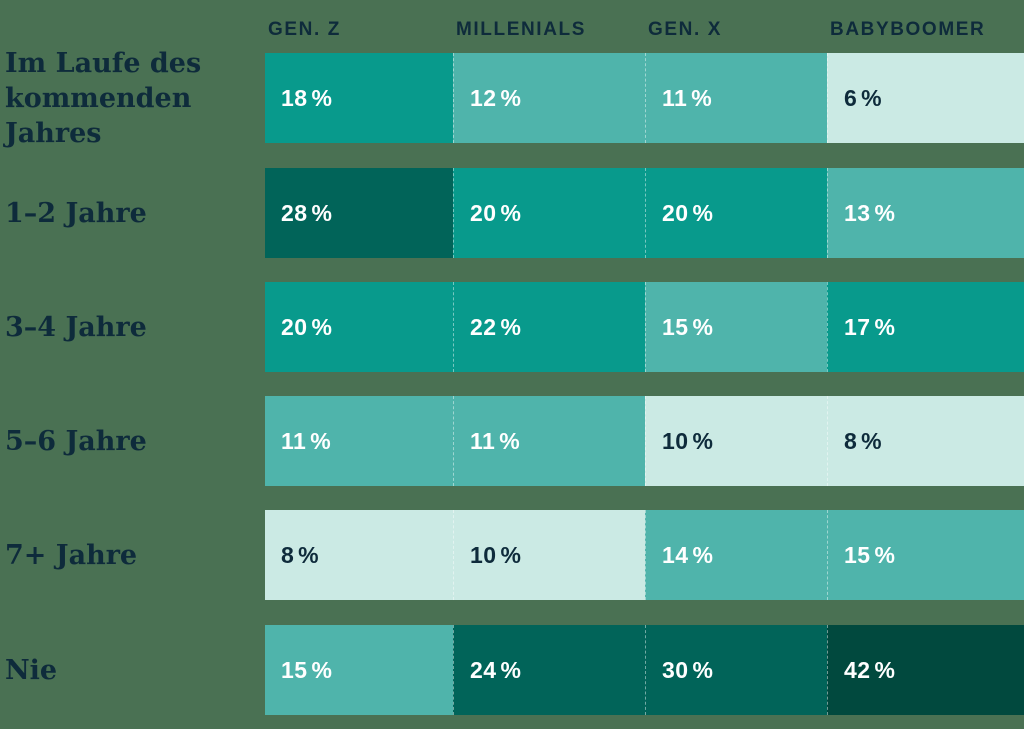 This screenshot has width=1024, height=729. I want to click on row-cells: 11 % 11 % 10 % 8 %, so click(644, 441).